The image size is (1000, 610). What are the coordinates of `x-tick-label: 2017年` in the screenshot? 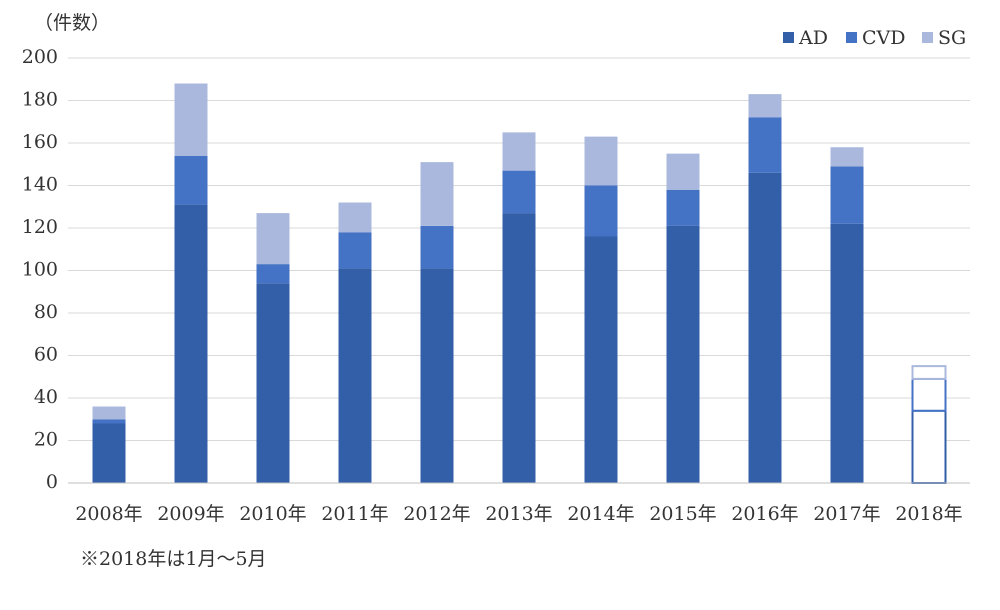 It's located at (846, 514).